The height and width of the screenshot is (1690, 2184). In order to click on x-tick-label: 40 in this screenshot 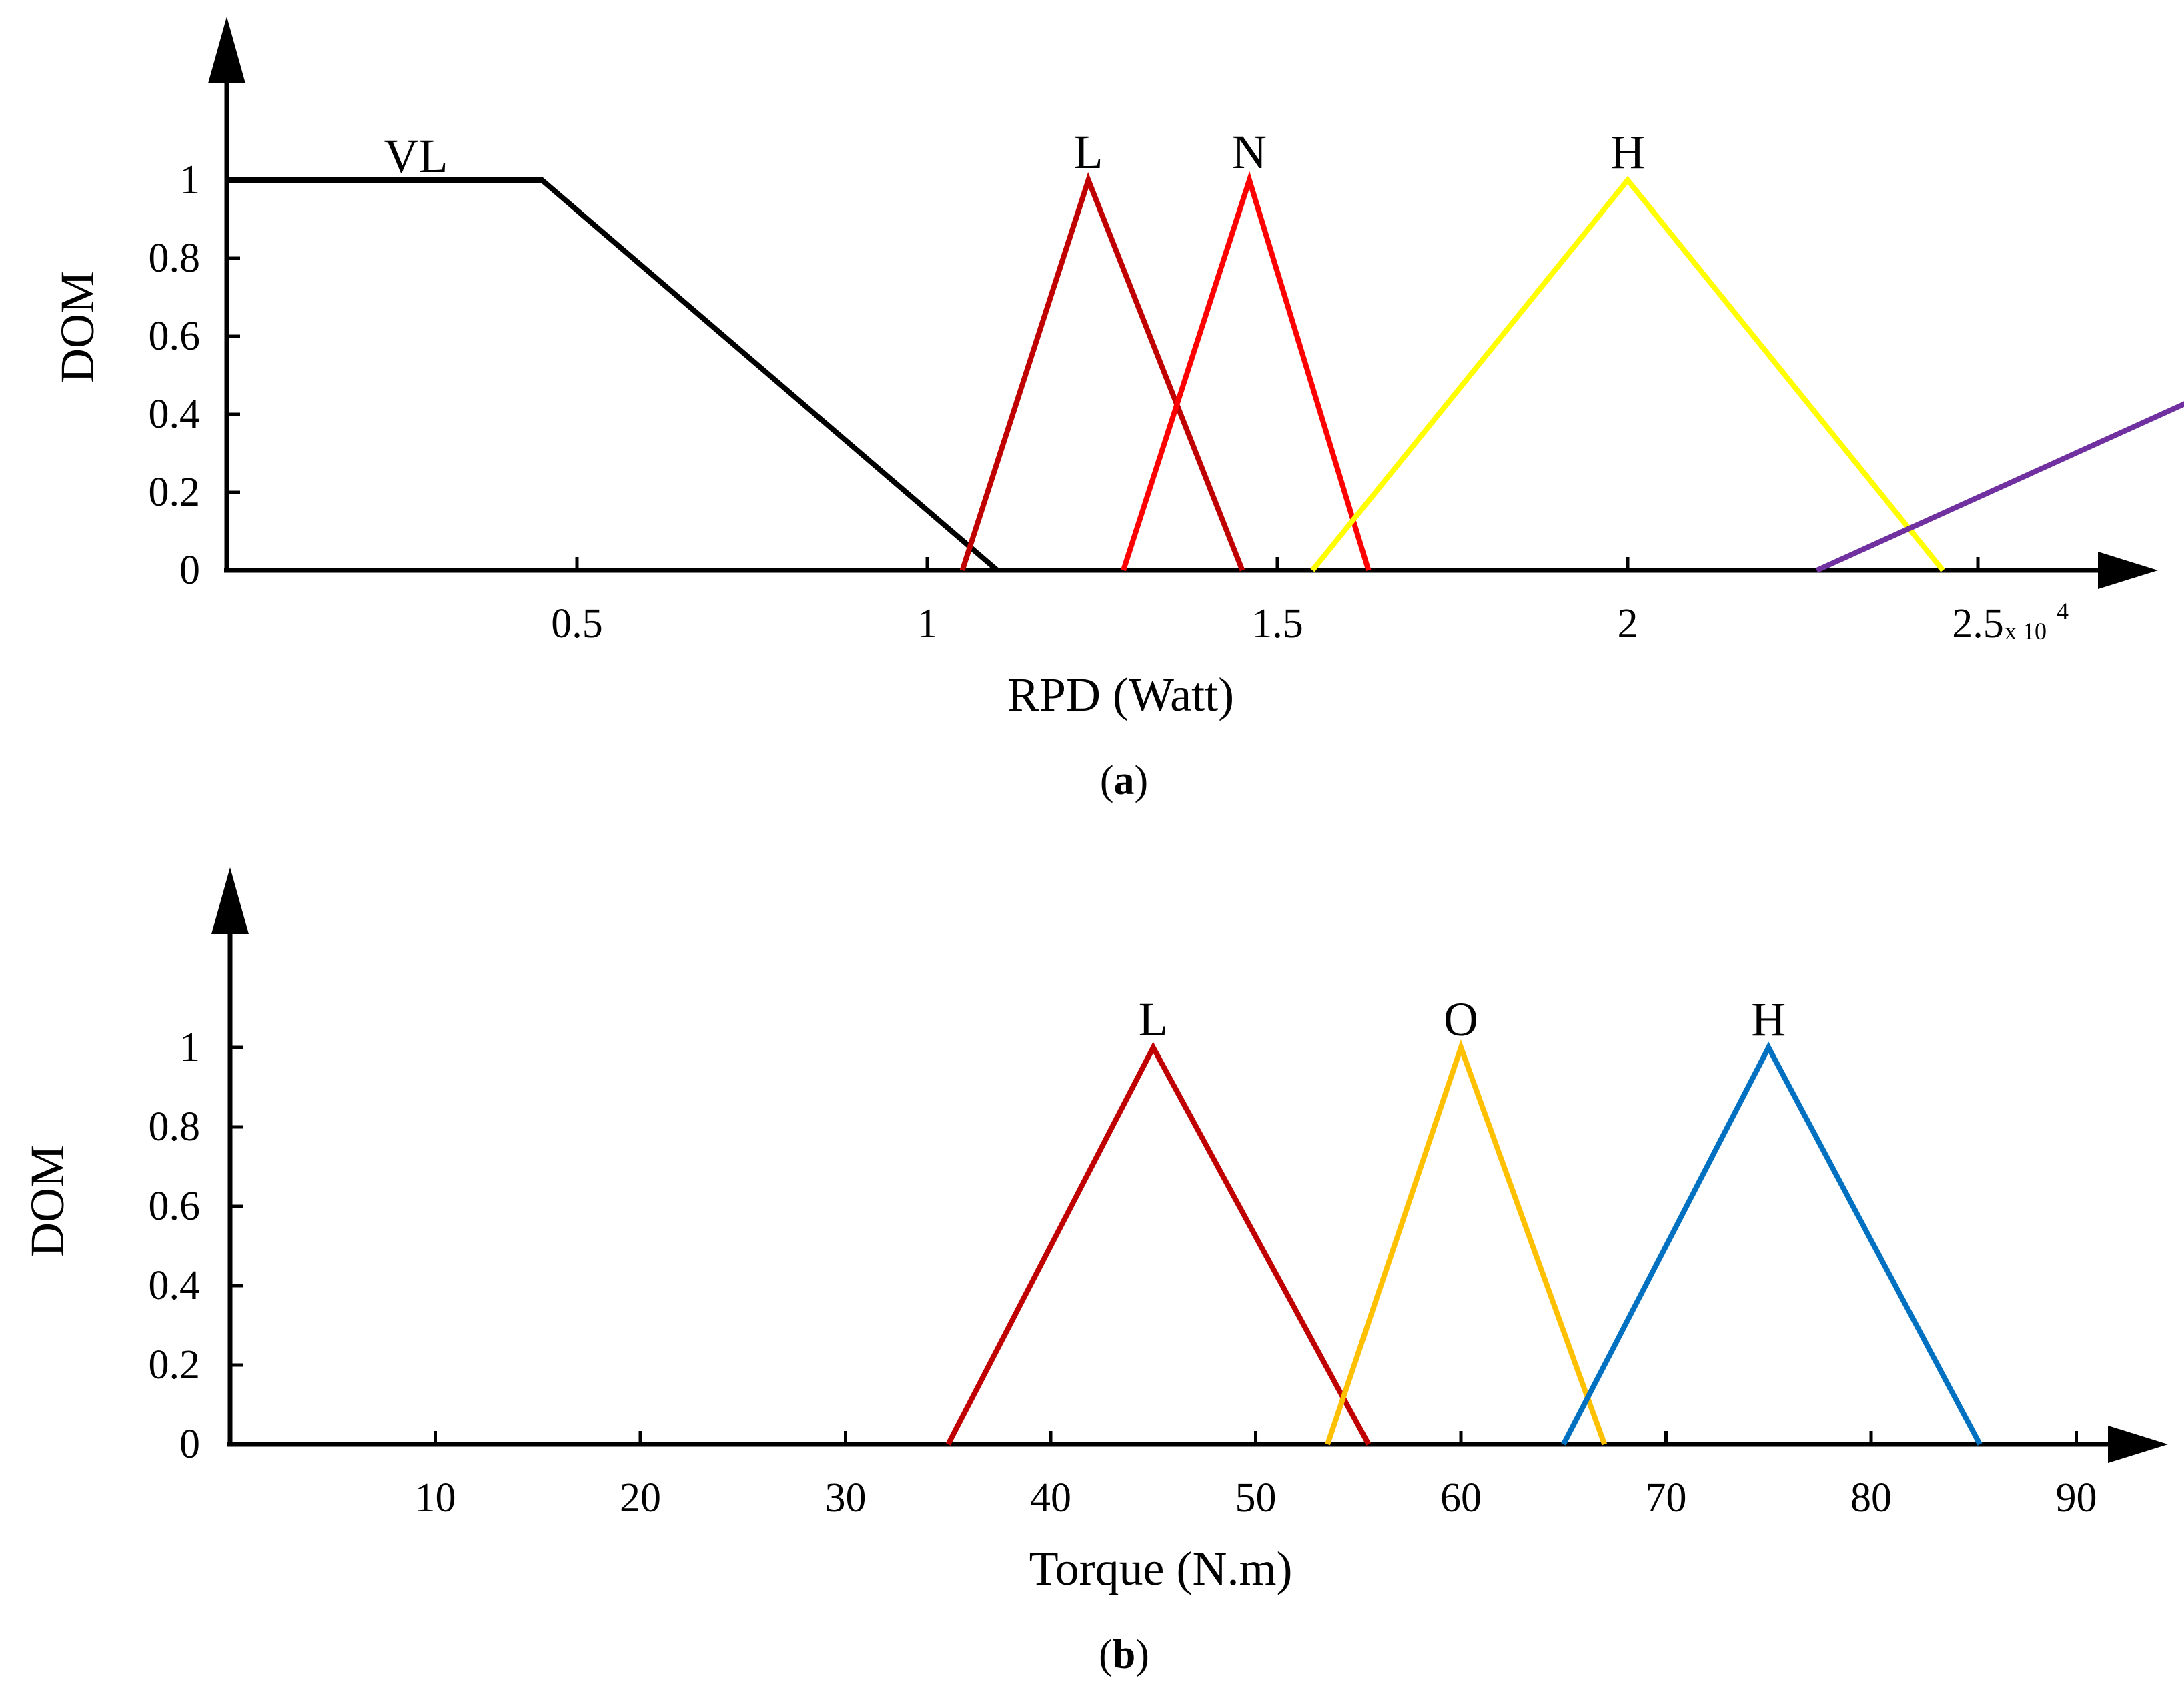, I will do `click(1050, 1498)`.